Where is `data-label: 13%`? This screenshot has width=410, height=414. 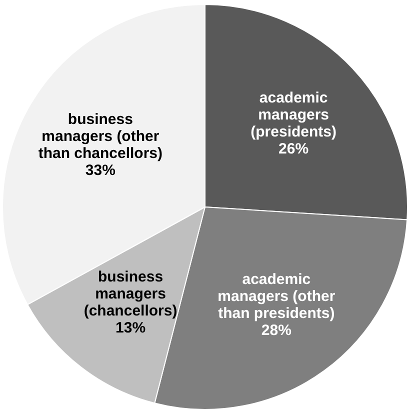
data-label: 13% is located at coordinates (131, 328).